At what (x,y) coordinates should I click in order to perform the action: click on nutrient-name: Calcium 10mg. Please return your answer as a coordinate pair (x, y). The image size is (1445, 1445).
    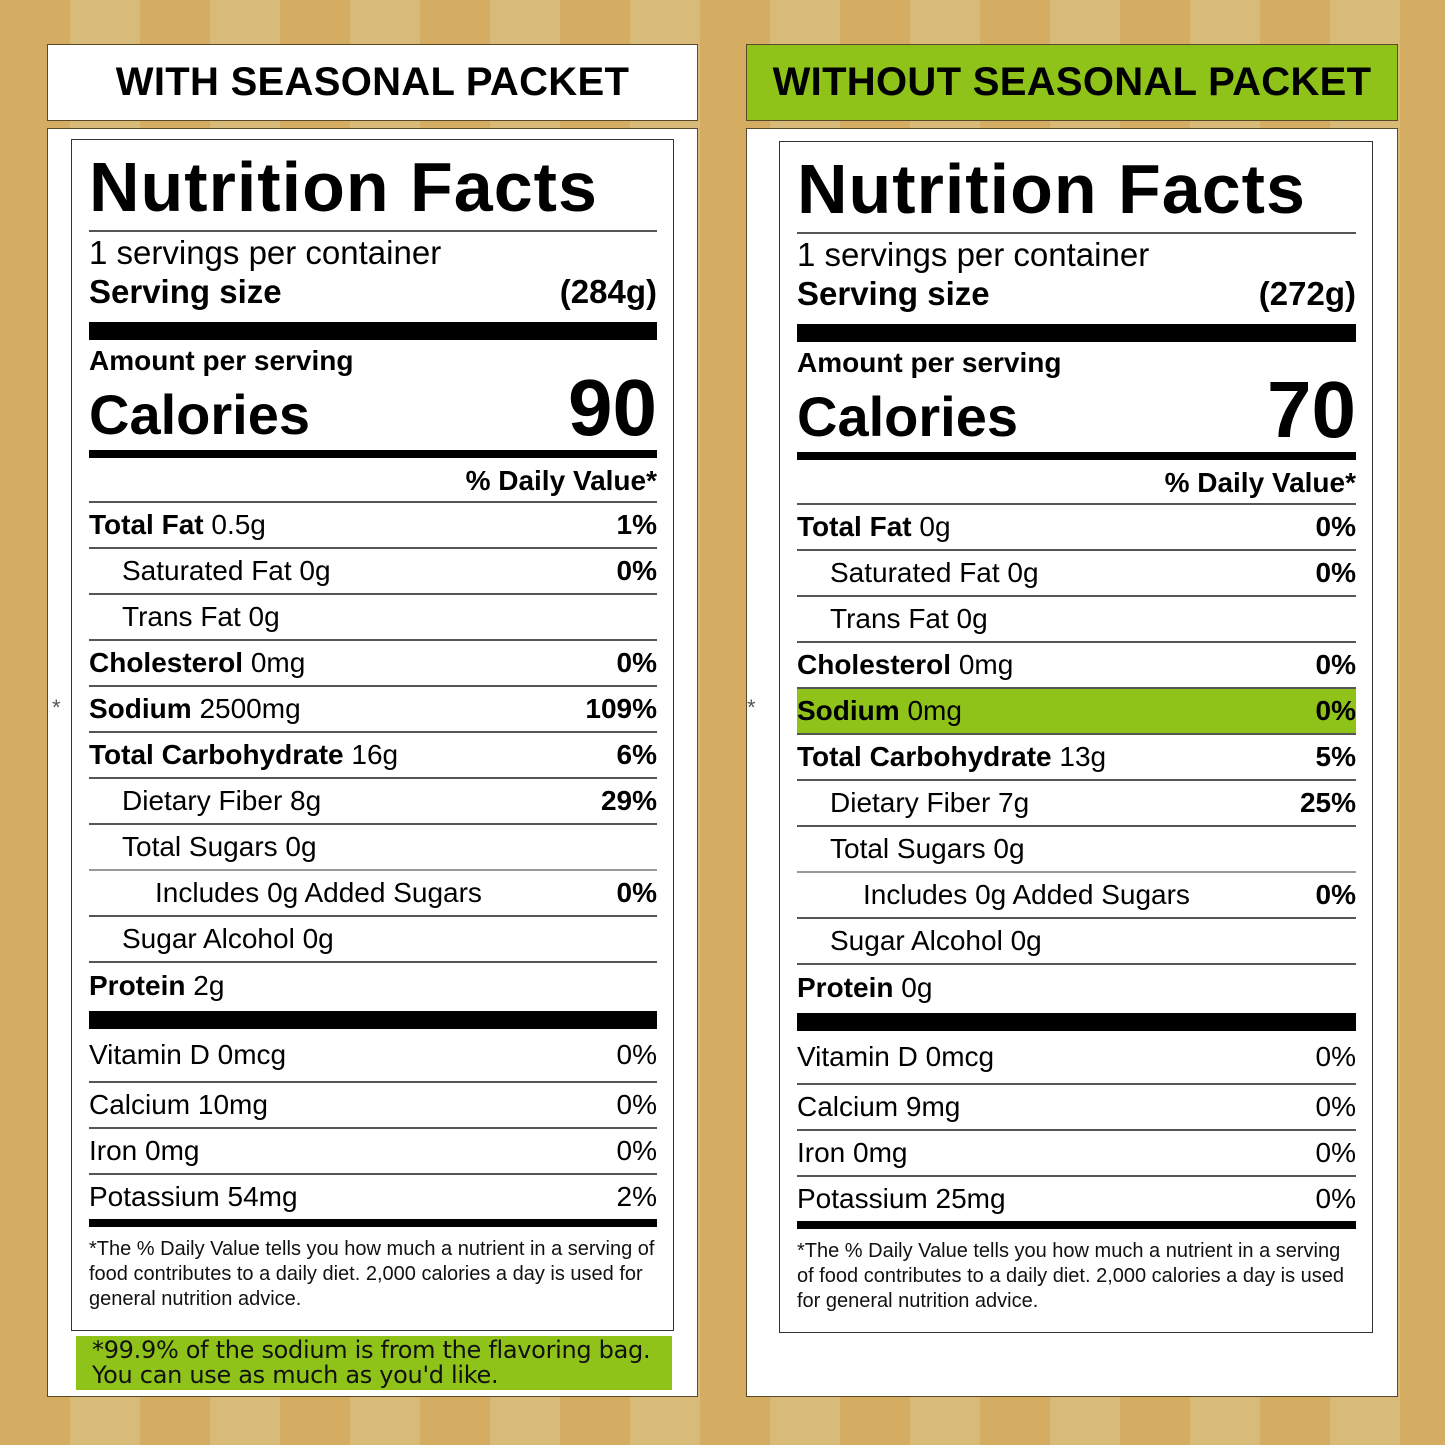
    Looking at the image, I should click on (178, 1104).